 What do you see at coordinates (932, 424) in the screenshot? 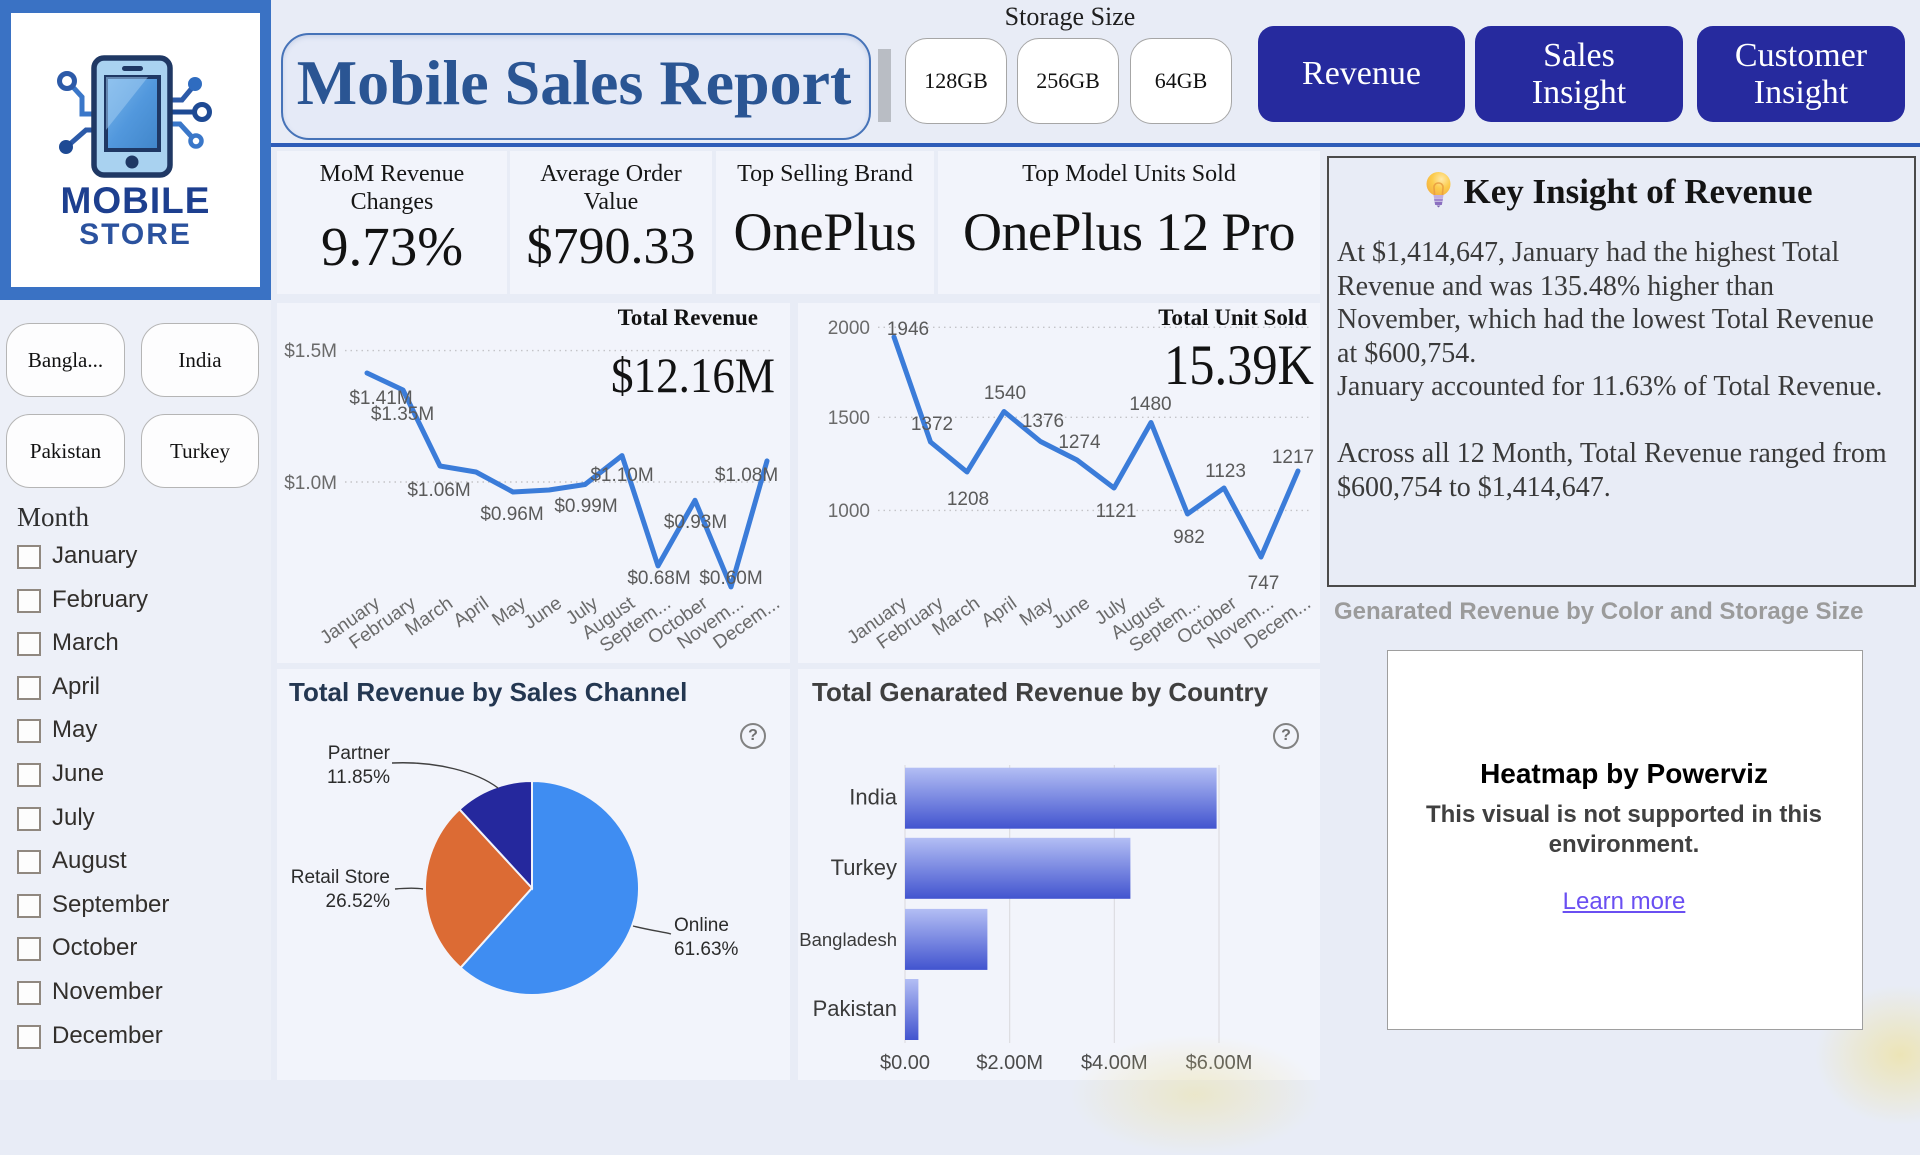
I see `svg-text: 1372` at bounding box center [932, 424].